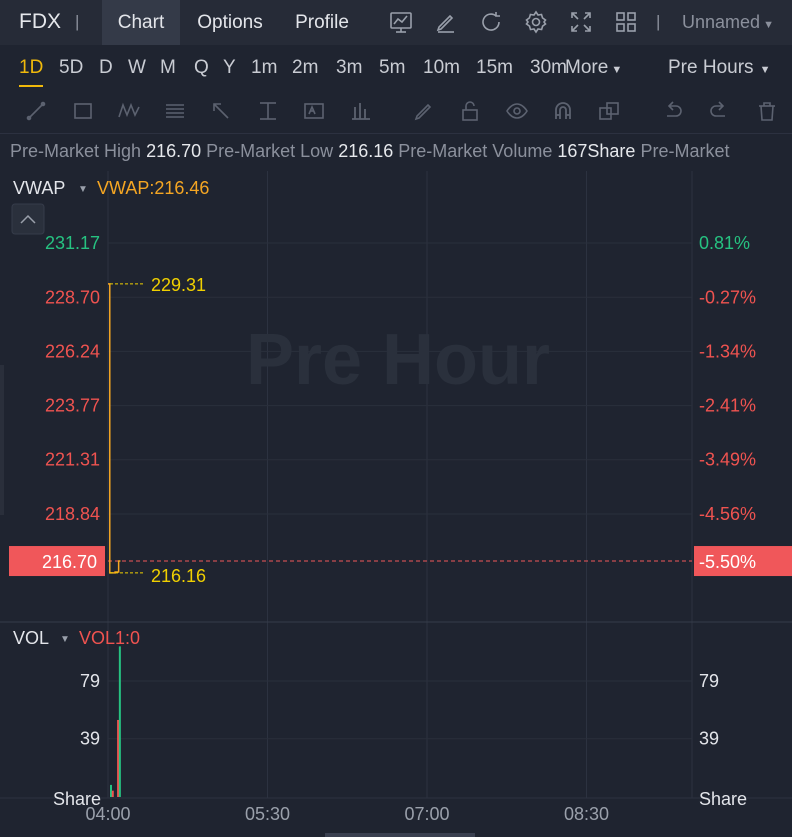 The height and width of the screenshot is (837, 792). Describe the element at coordinates (31, 638) in the screenshot. I see `vol-indicator-label: VOL` at that location.